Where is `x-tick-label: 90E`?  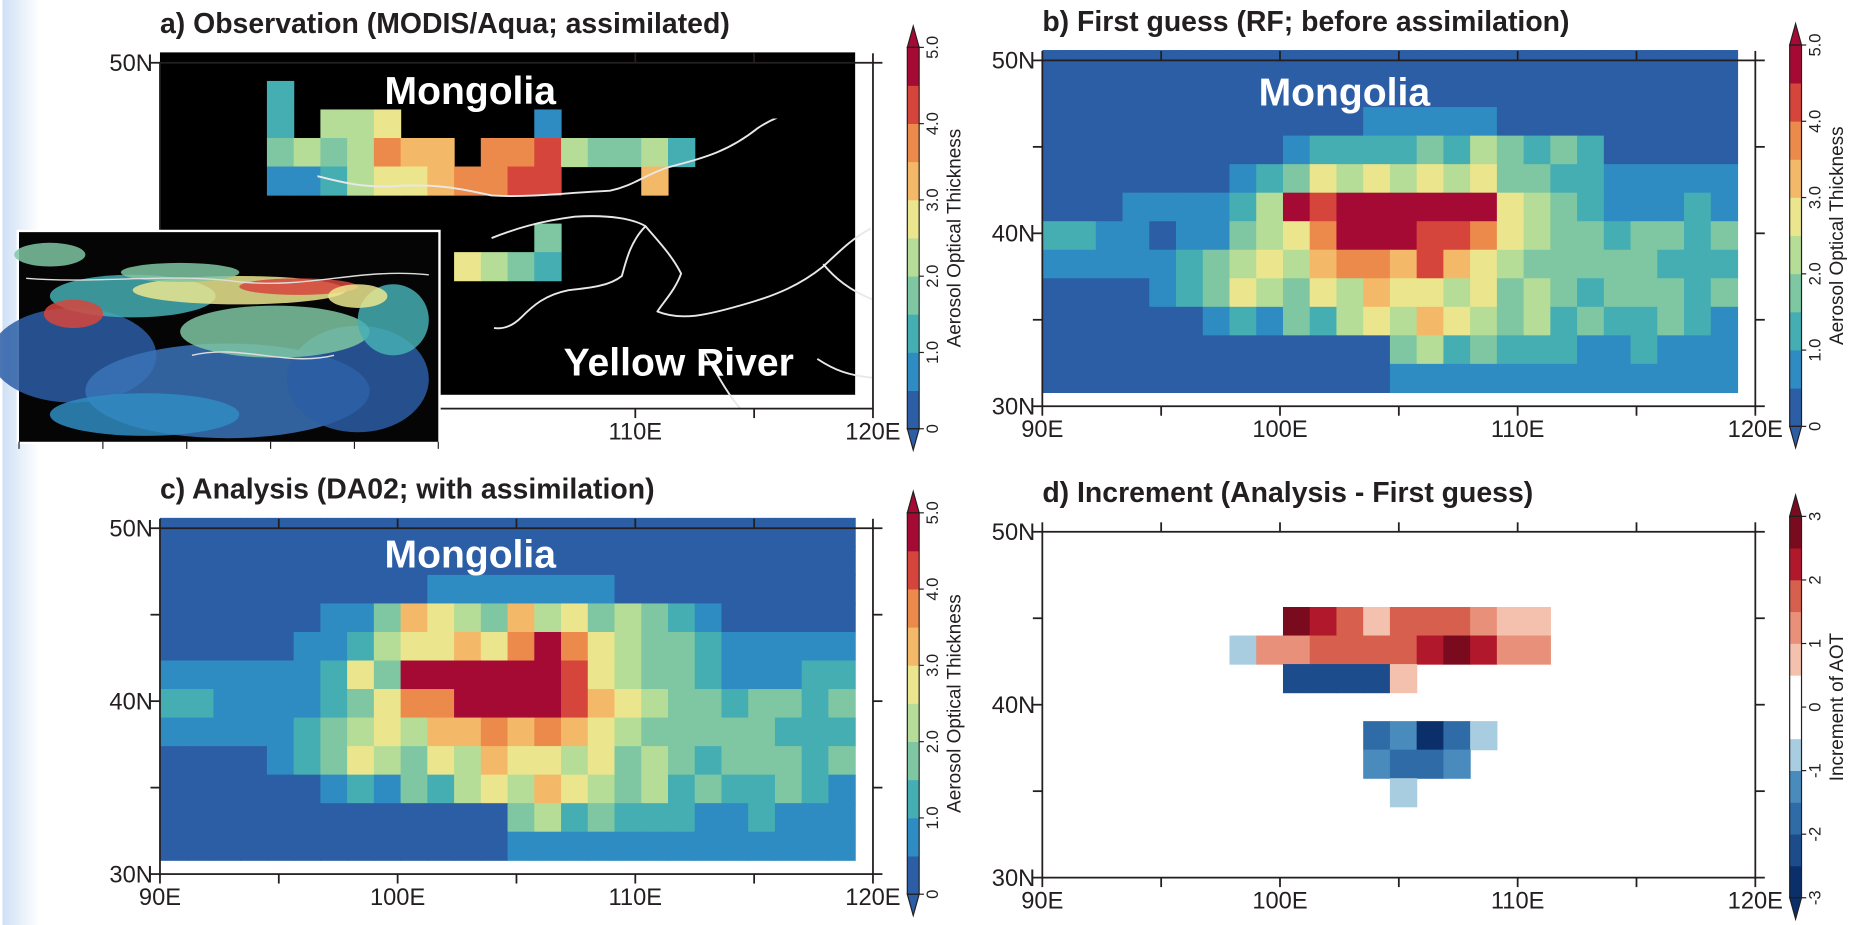 x-tick-label: 90E is located at coordinates (160, 898).